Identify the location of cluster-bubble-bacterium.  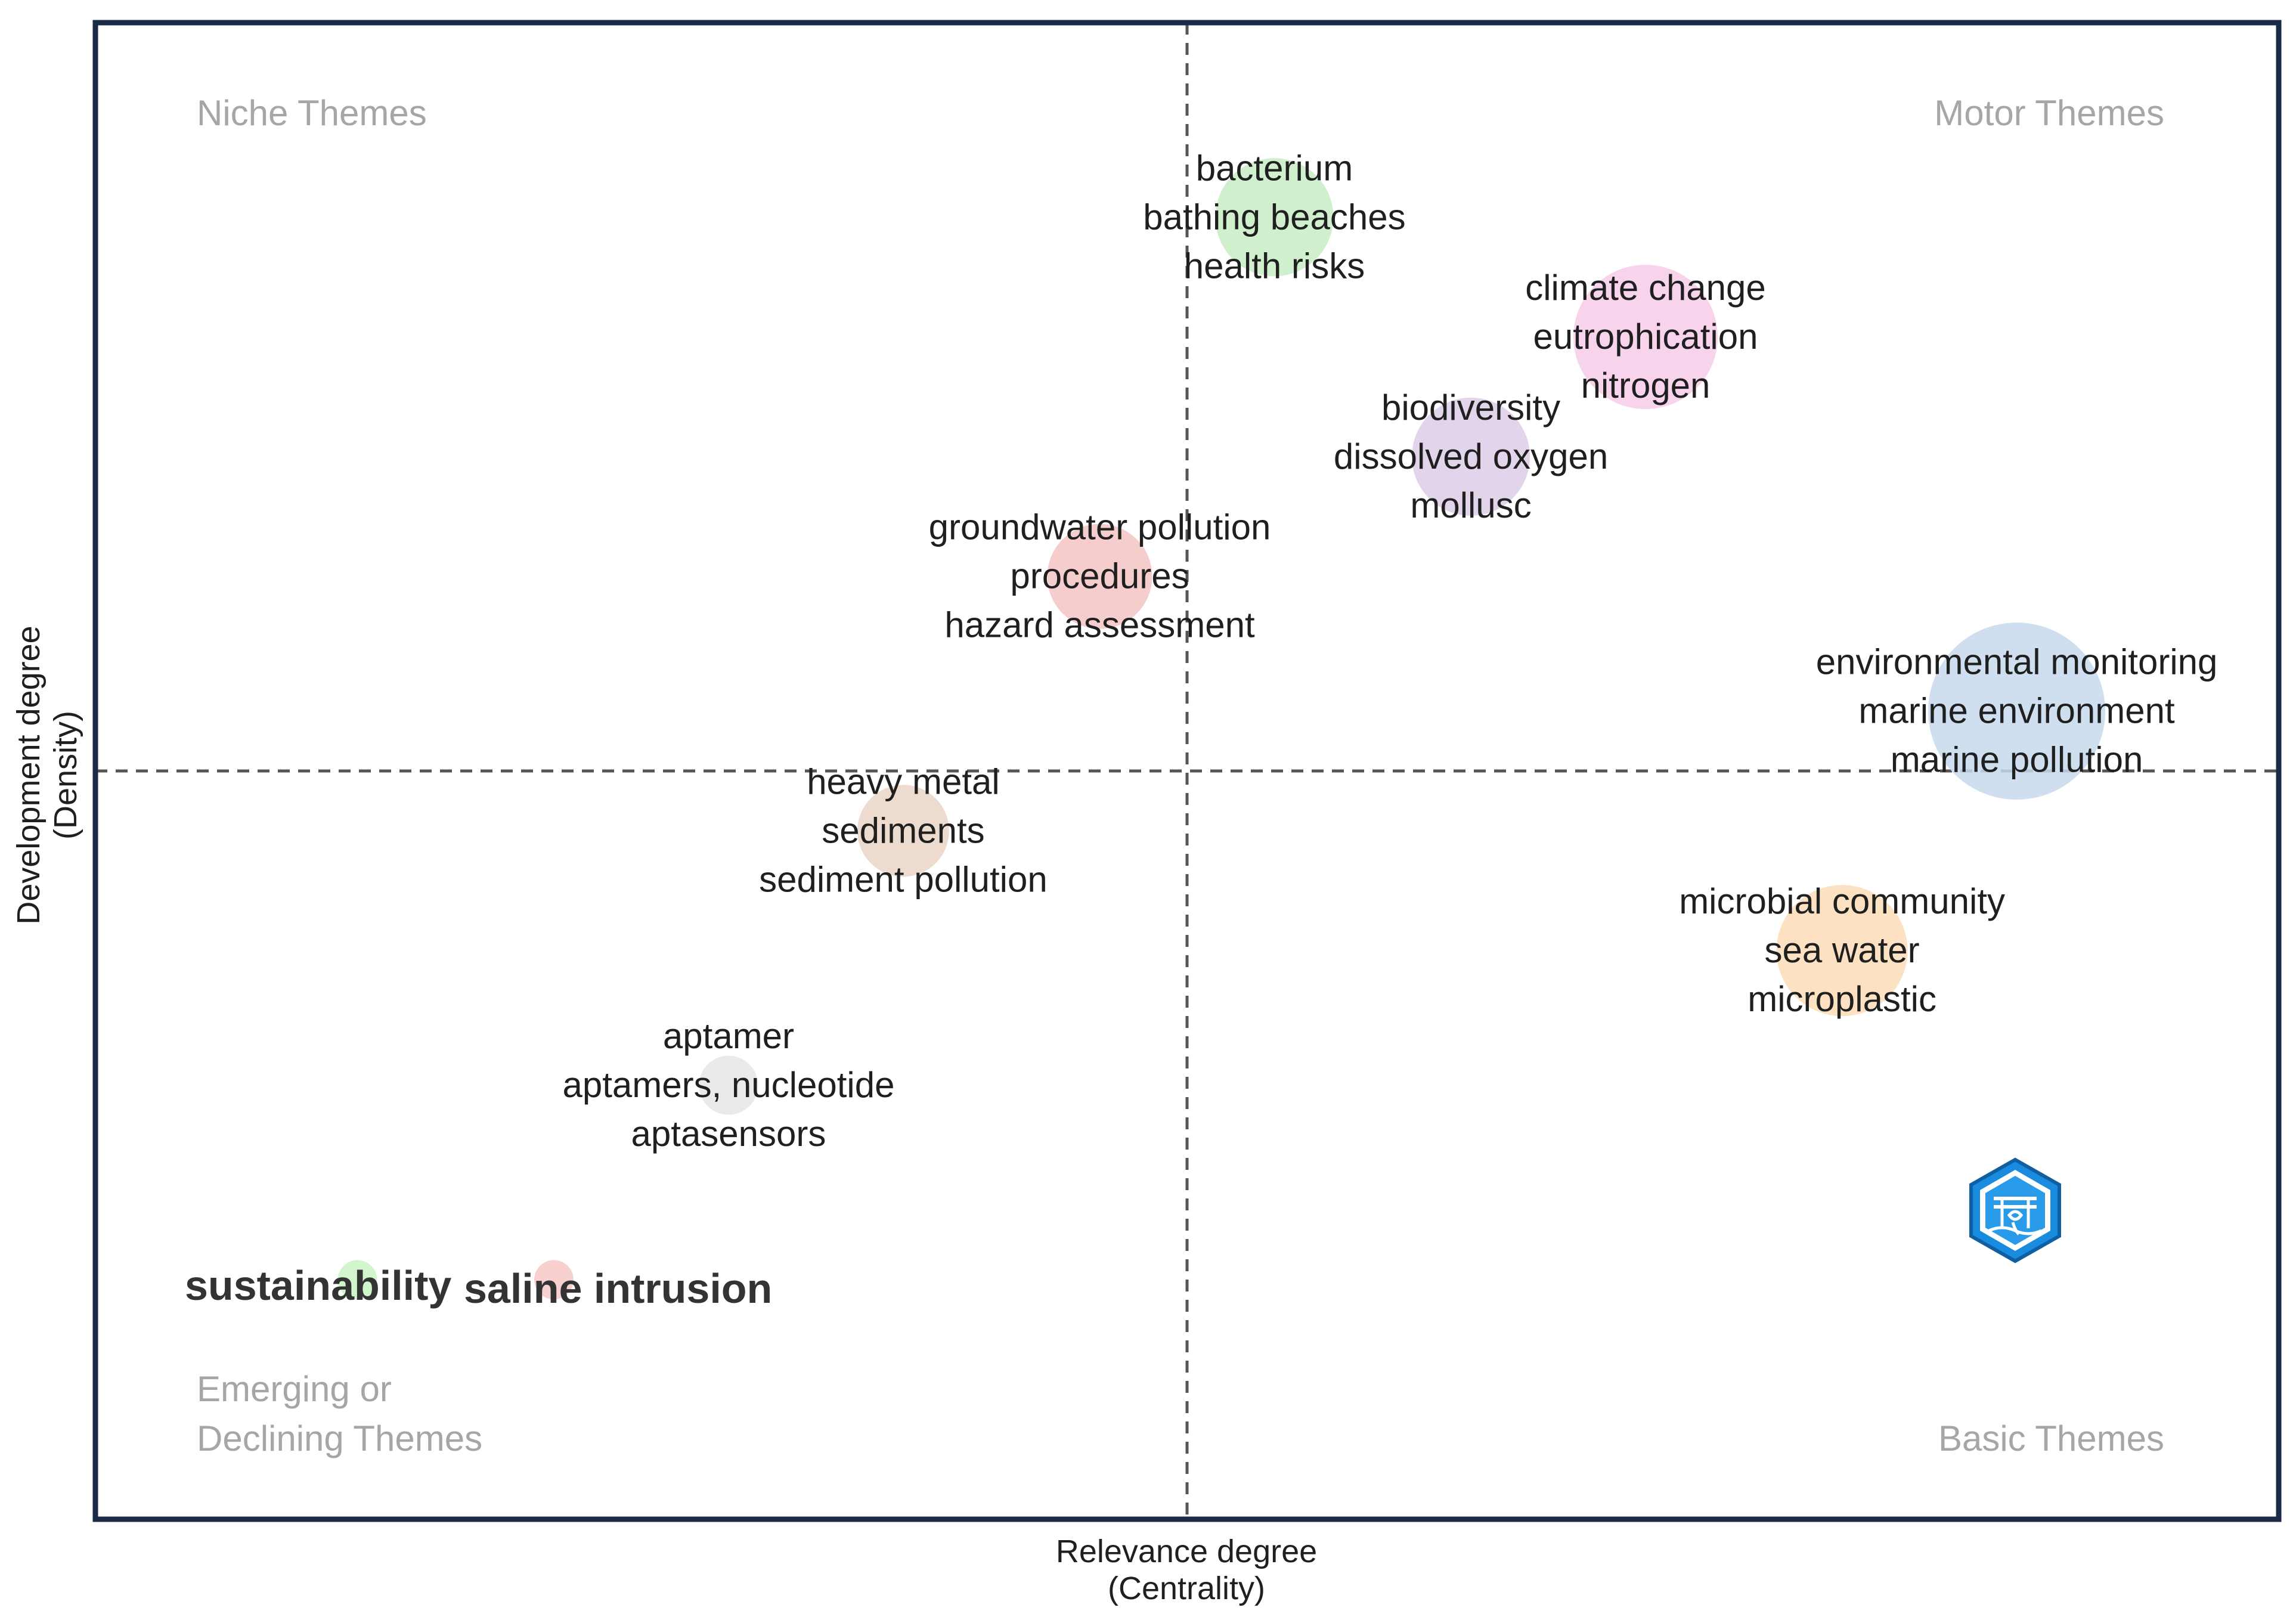
(1274, 217).